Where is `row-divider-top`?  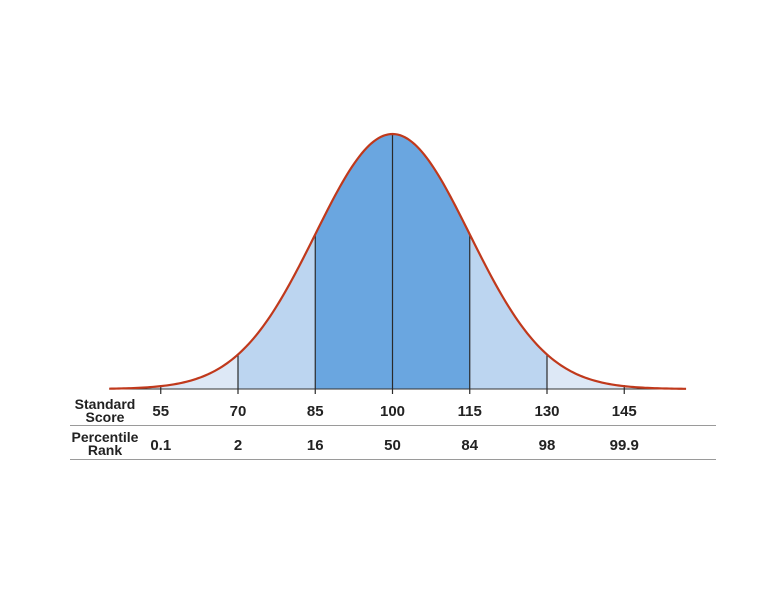
row-divider-top is located at coordinates (393, 425).